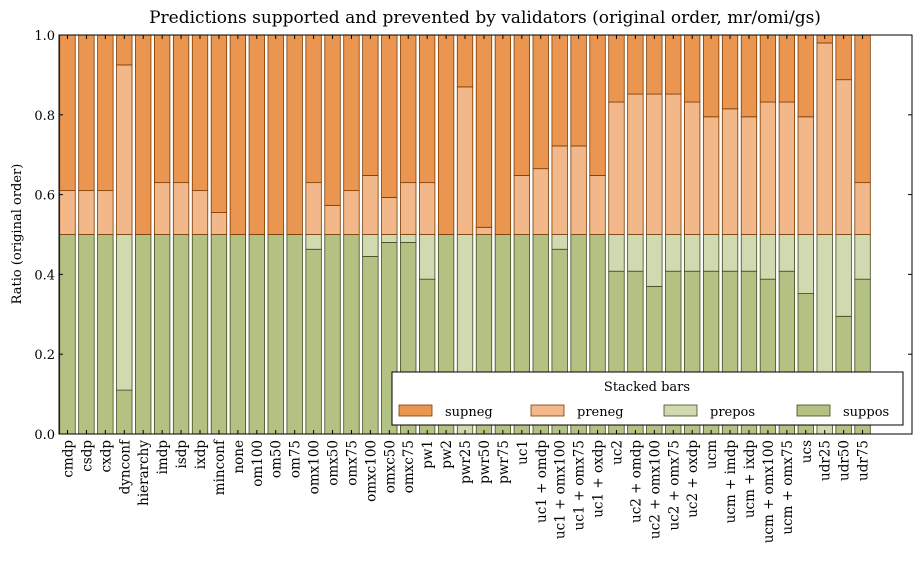  Describe the element at coordinates (788, 487) in the screenshot. I see `x-tick-label: ucm + omx75` at that location.